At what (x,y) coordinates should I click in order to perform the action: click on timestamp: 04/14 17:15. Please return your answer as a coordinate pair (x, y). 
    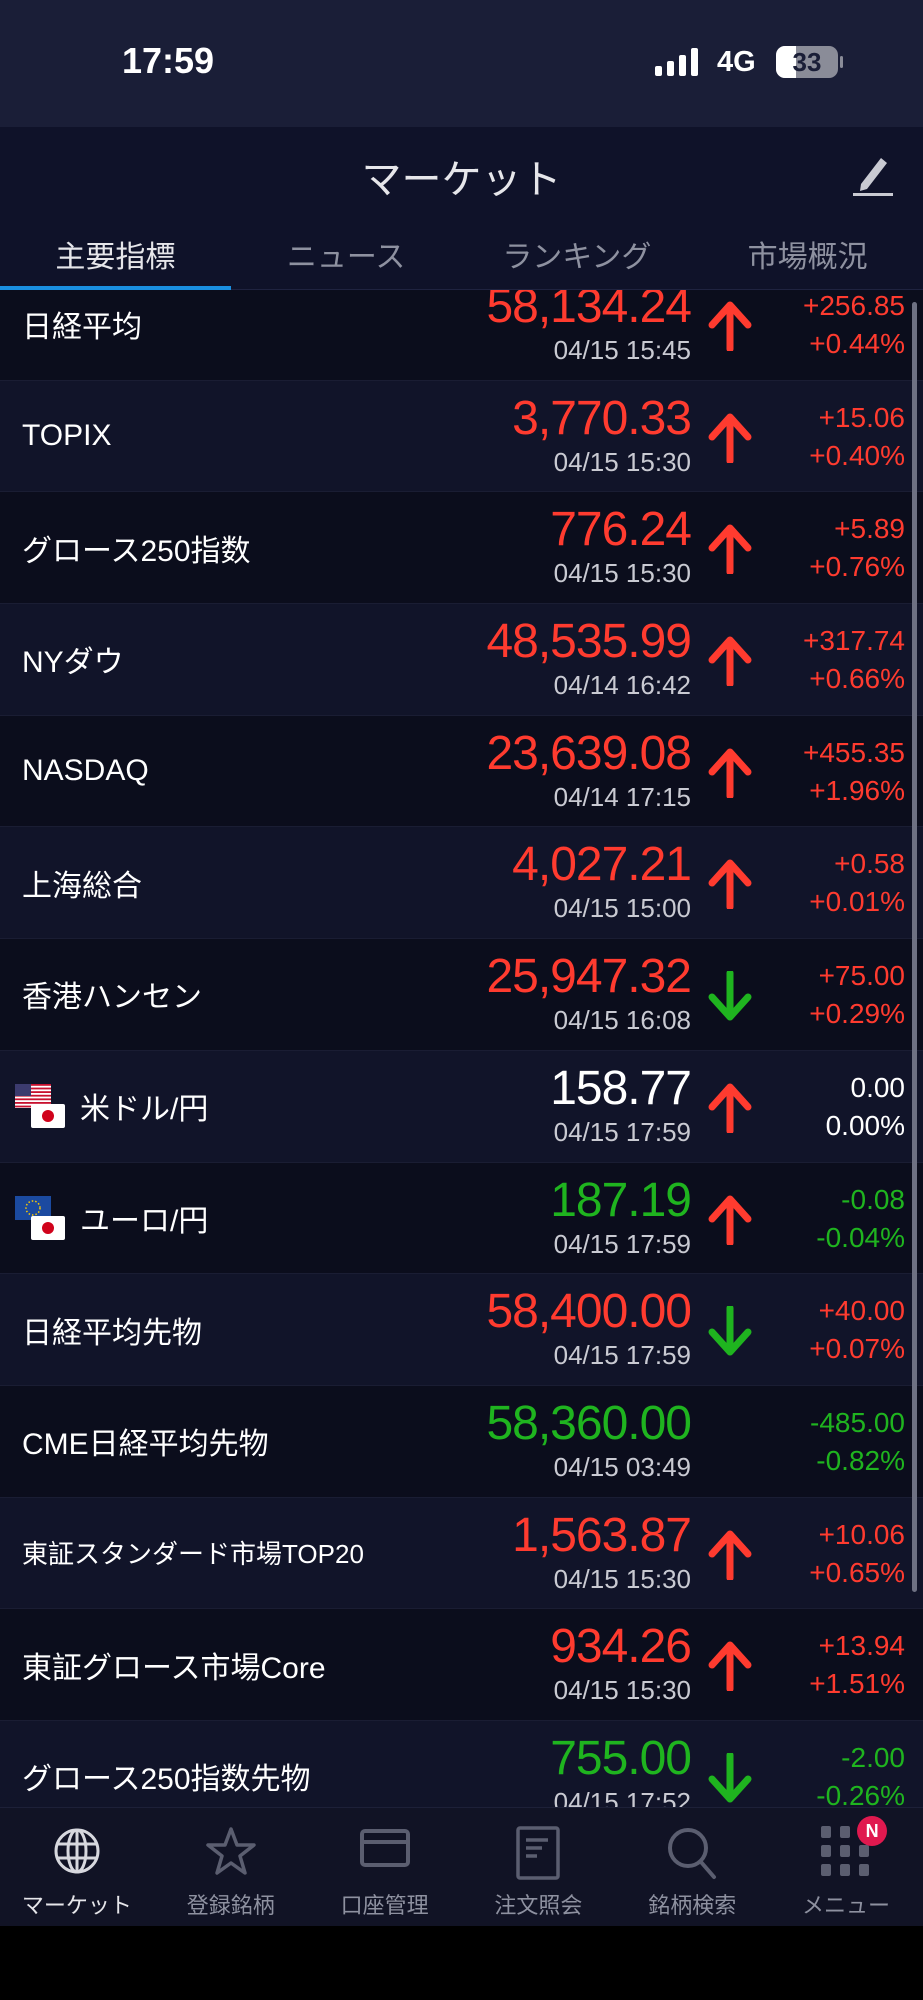
    Looking at the image, I should click on (622, 796).